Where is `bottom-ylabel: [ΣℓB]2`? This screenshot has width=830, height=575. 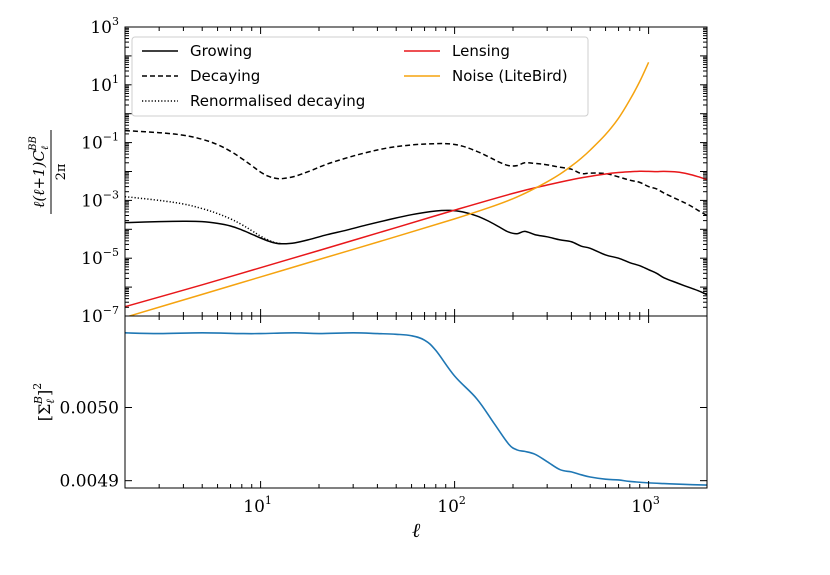
bottom-ylabel: [ΣℓB]2 is located at coordinates (44, 402).